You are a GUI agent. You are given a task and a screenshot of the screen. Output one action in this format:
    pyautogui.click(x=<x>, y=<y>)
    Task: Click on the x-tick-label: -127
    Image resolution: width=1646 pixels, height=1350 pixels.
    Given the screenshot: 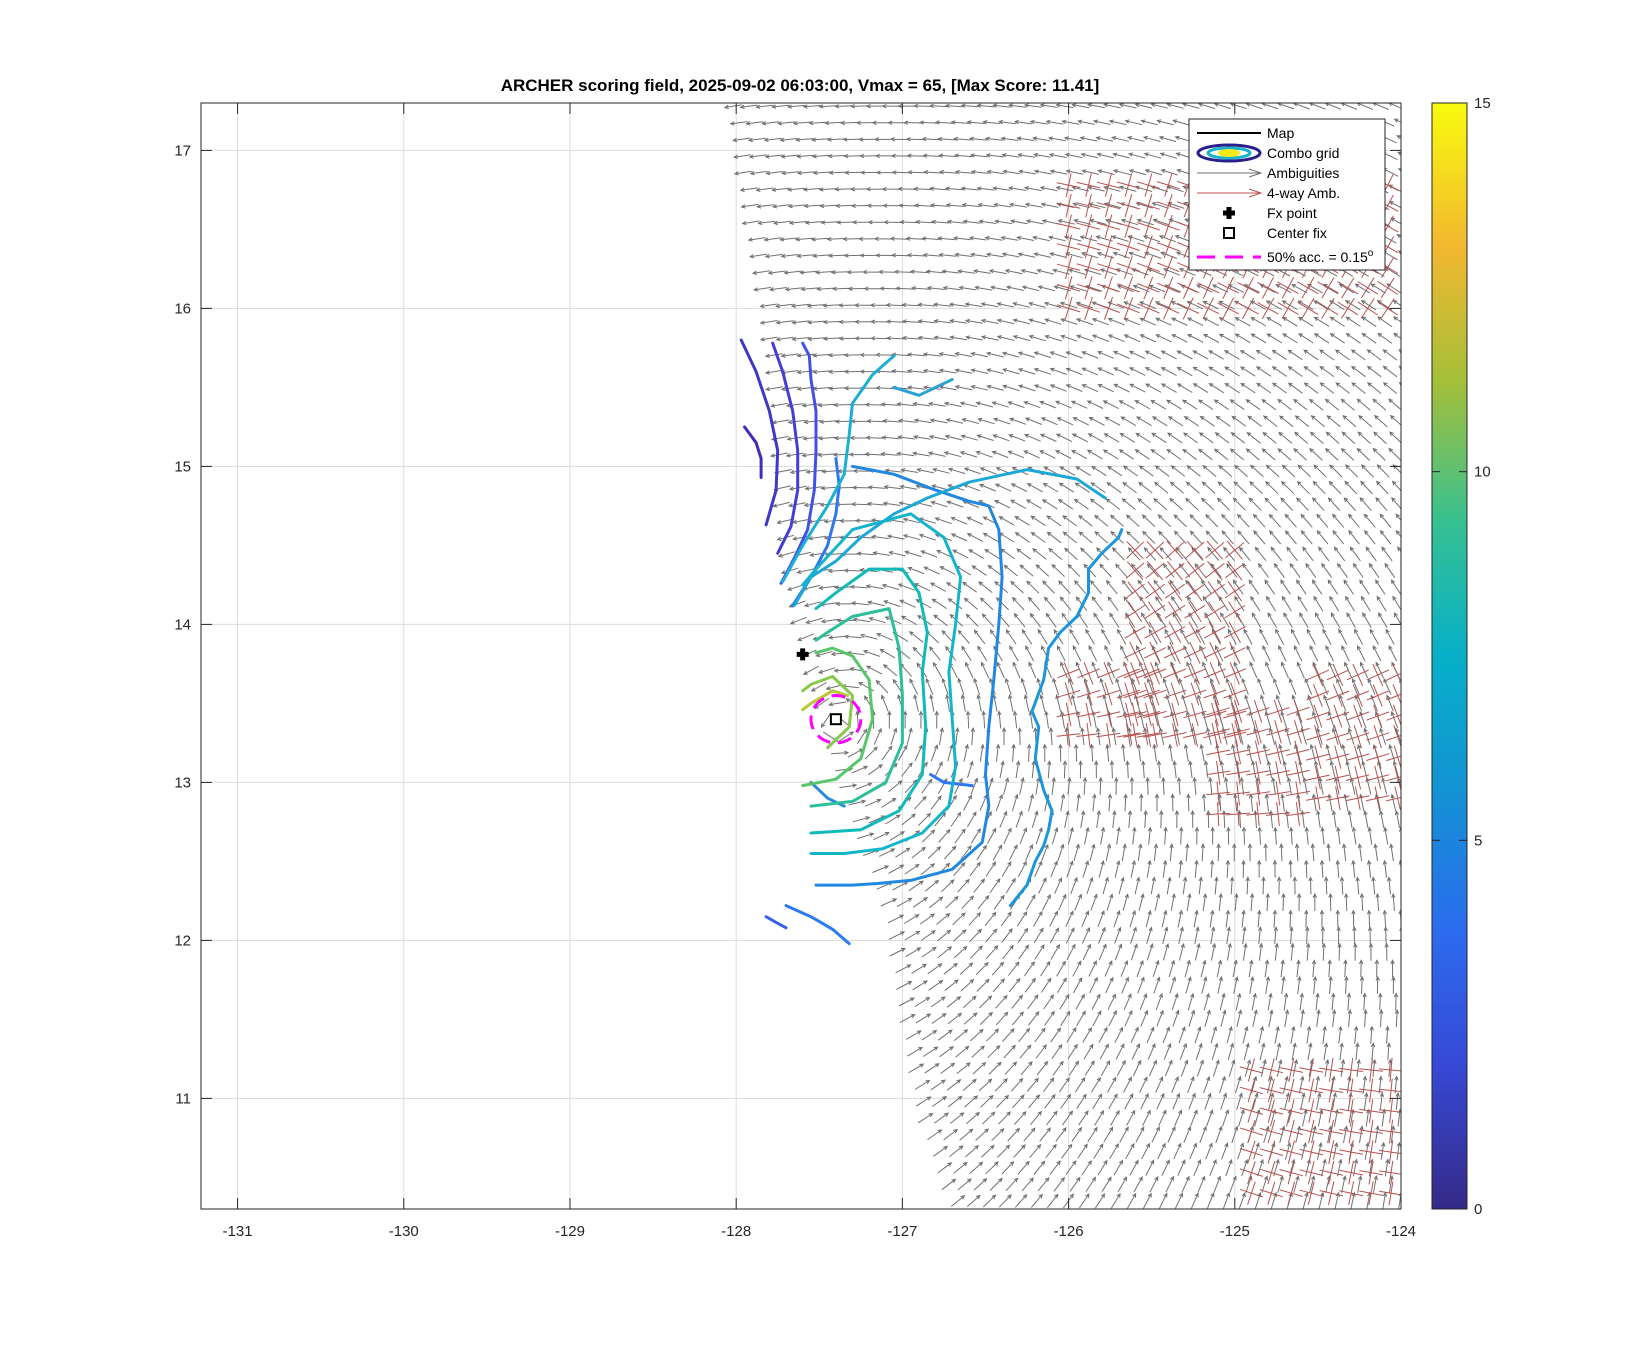 What is the action you would take?
    pyautogui.click(x=902, y=1231)
    